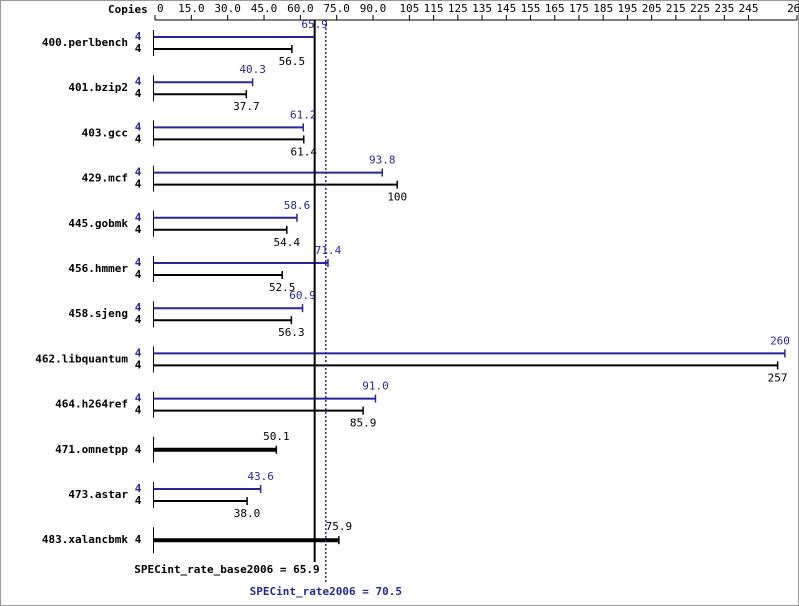  Describe the element at coordinates (304, 151) in the screenshot. I see `value-label: 61.4` at that location.